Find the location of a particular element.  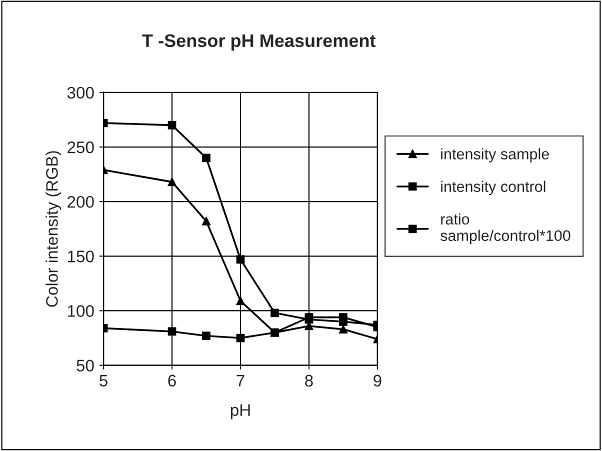

y-tick-label: 100 is located at coordinates (81, 311).